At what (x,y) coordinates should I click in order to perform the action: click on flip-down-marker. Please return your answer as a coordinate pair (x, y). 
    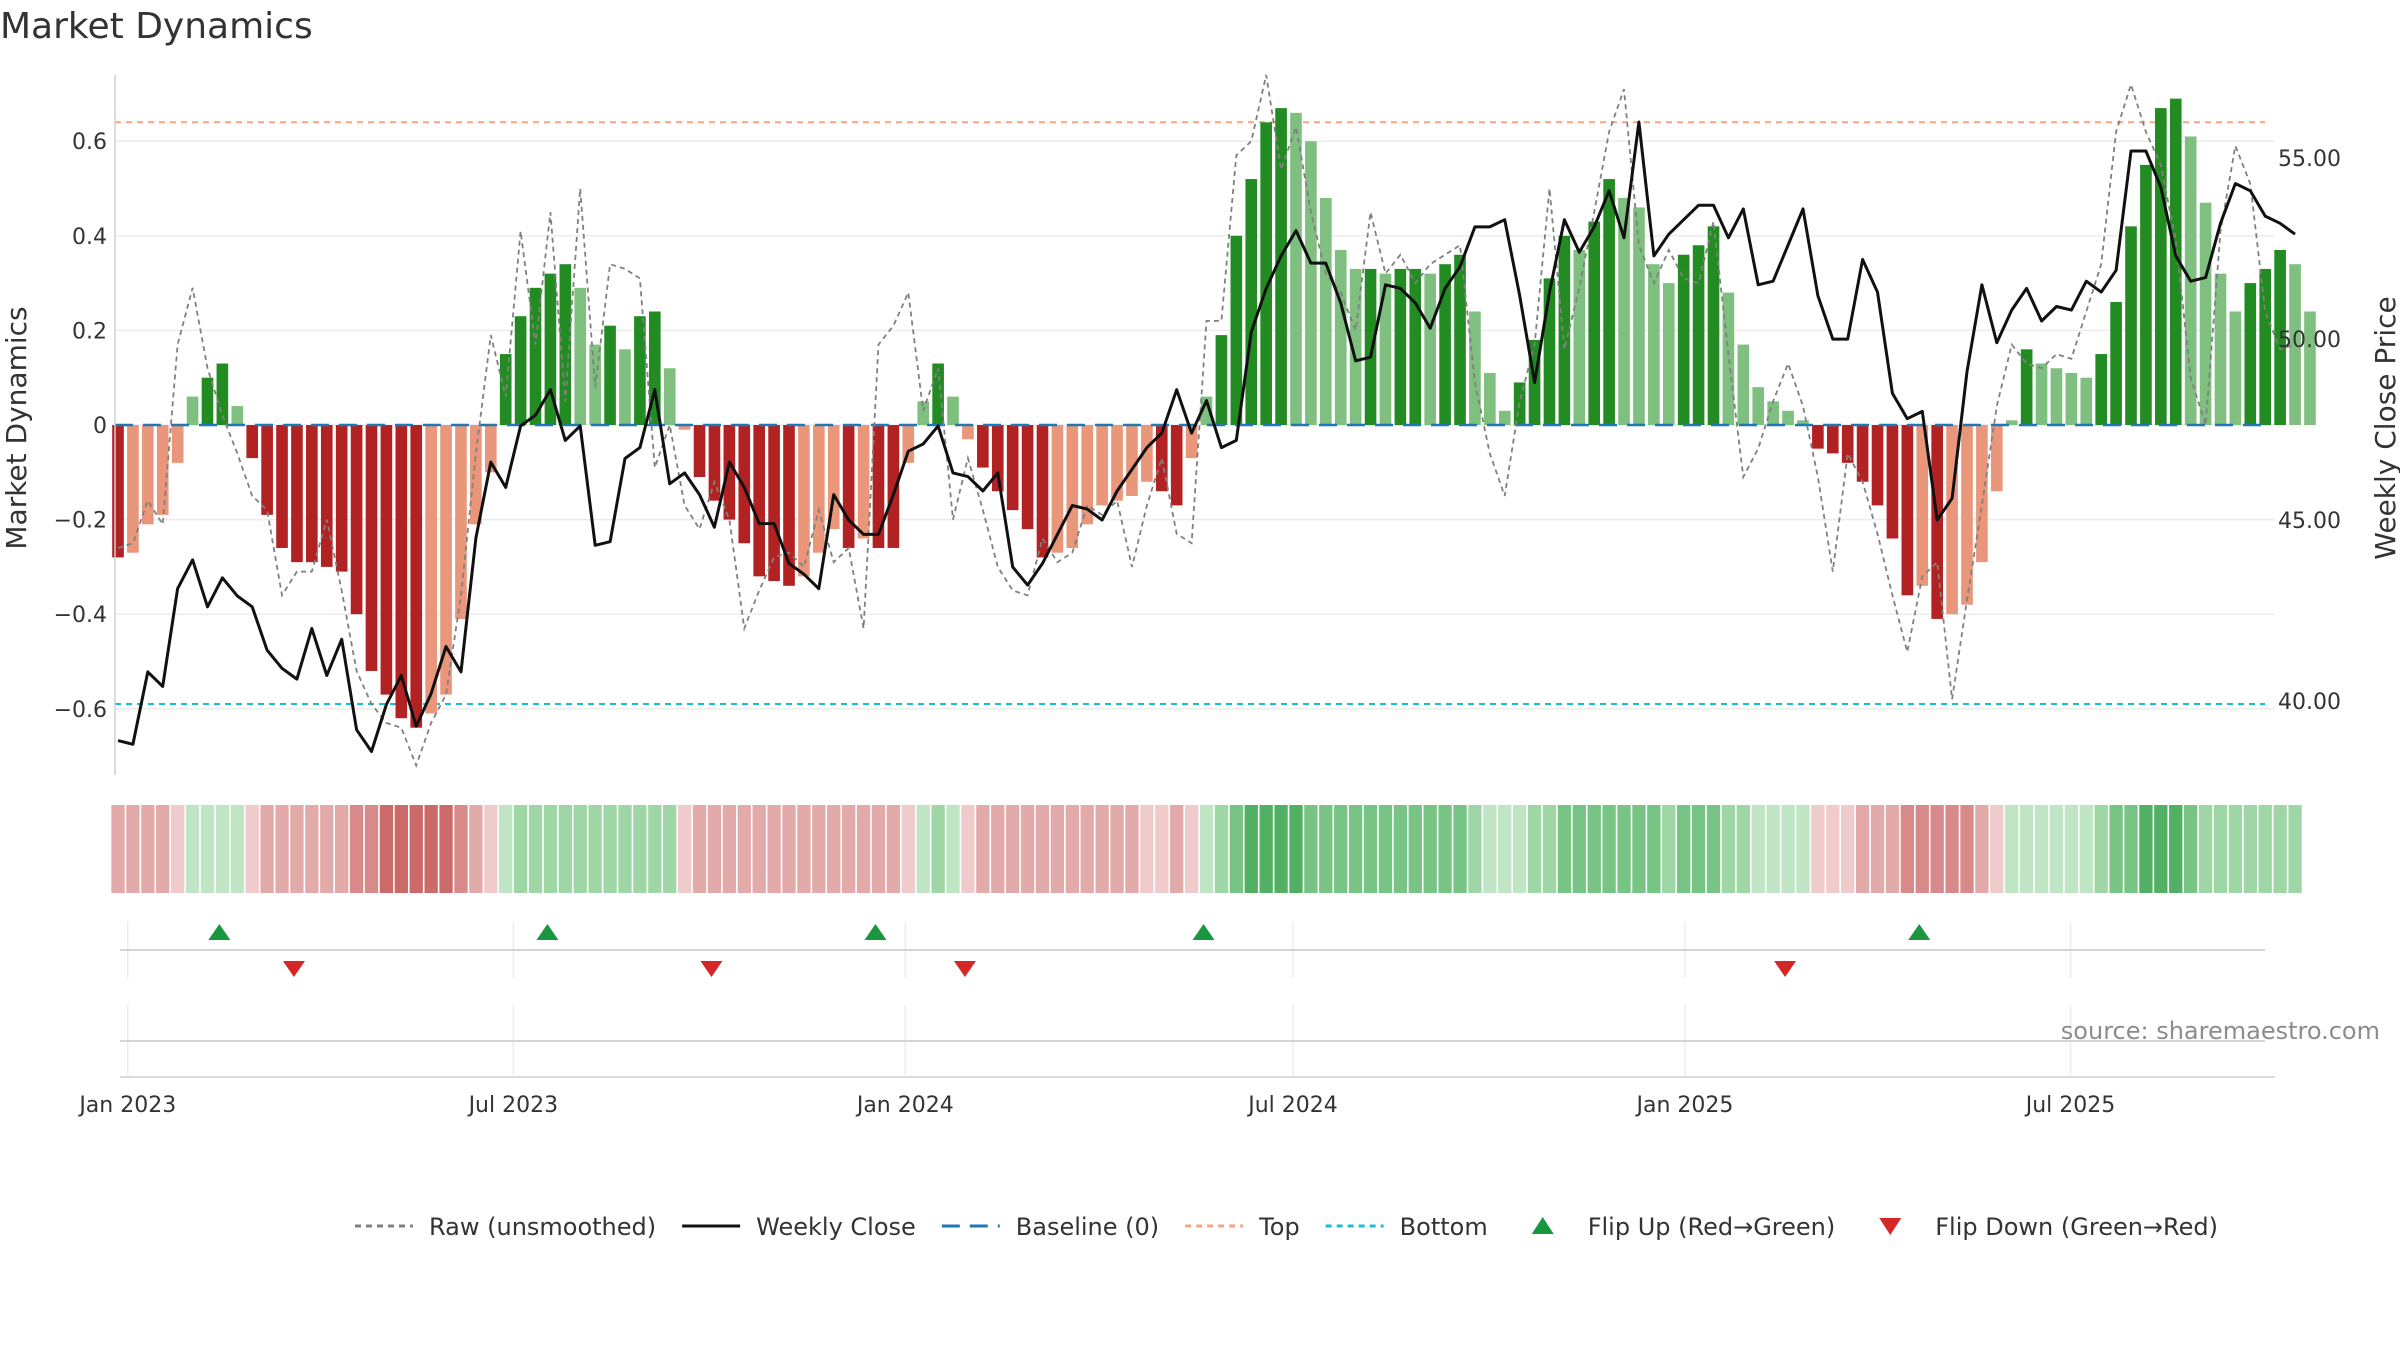
    Looking at the image, I should click on (1785, 969).